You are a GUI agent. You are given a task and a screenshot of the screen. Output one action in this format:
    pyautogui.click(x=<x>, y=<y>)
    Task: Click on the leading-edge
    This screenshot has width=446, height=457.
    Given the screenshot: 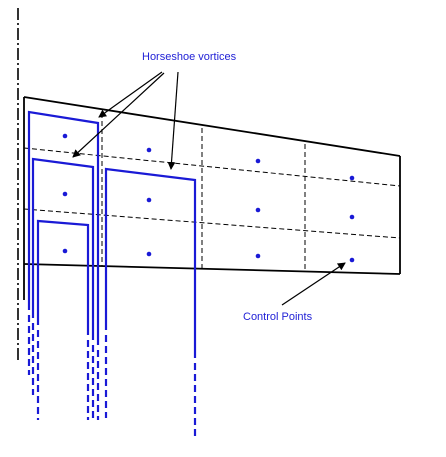 What is the action you would take?
    pyautogui.click(x=212, y=126)
    